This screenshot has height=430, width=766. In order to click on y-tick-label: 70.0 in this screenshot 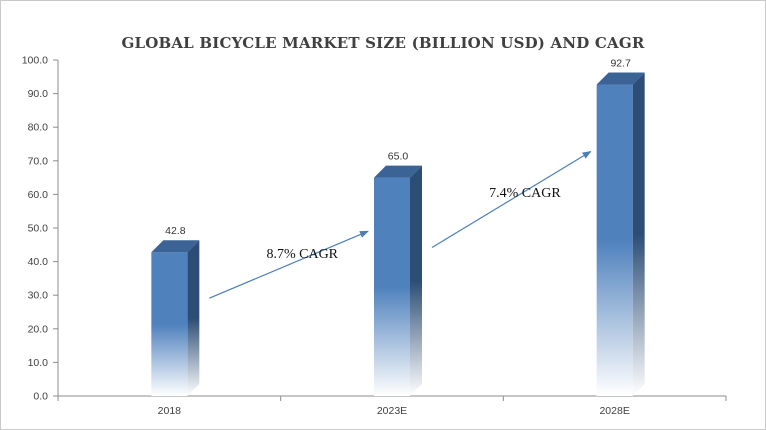, I will do `click(38, 161)`.